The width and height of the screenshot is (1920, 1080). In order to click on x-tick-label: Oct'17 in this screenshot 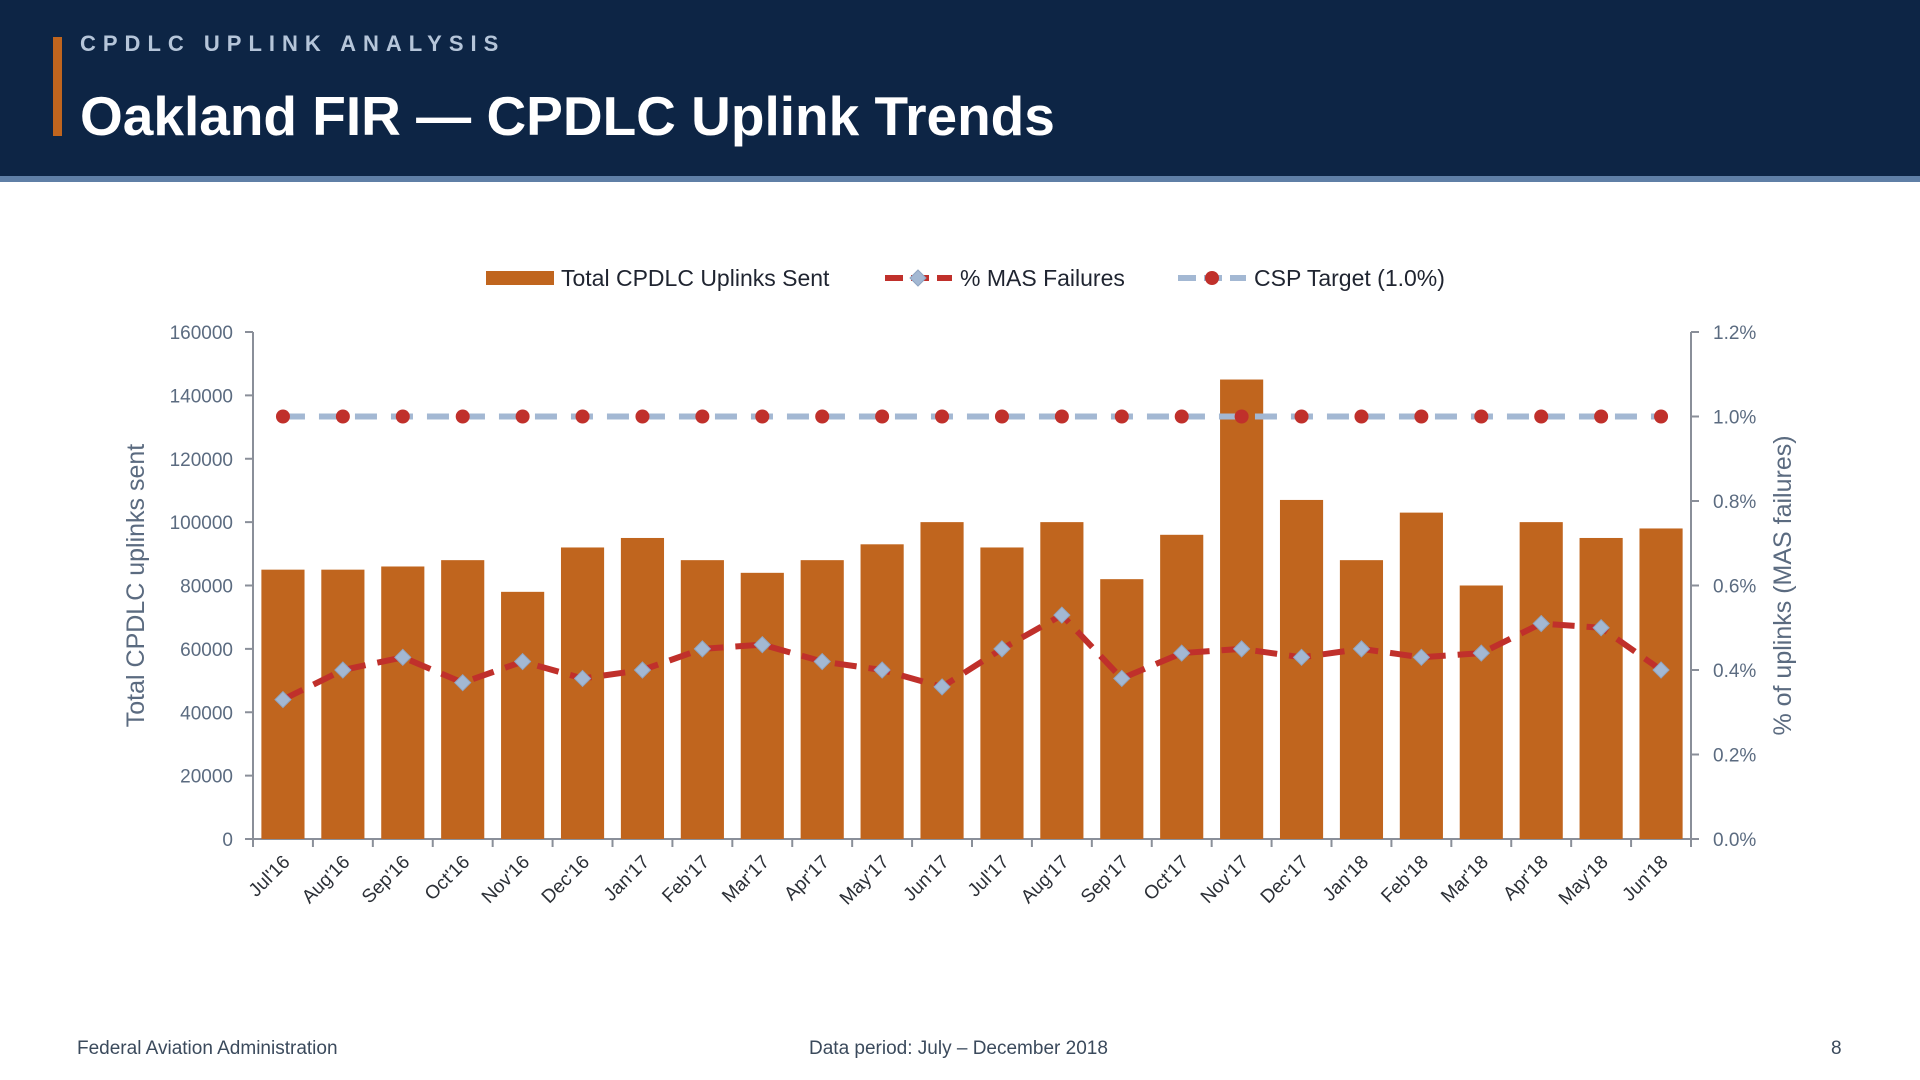, I will do `click(1166, 878)`.